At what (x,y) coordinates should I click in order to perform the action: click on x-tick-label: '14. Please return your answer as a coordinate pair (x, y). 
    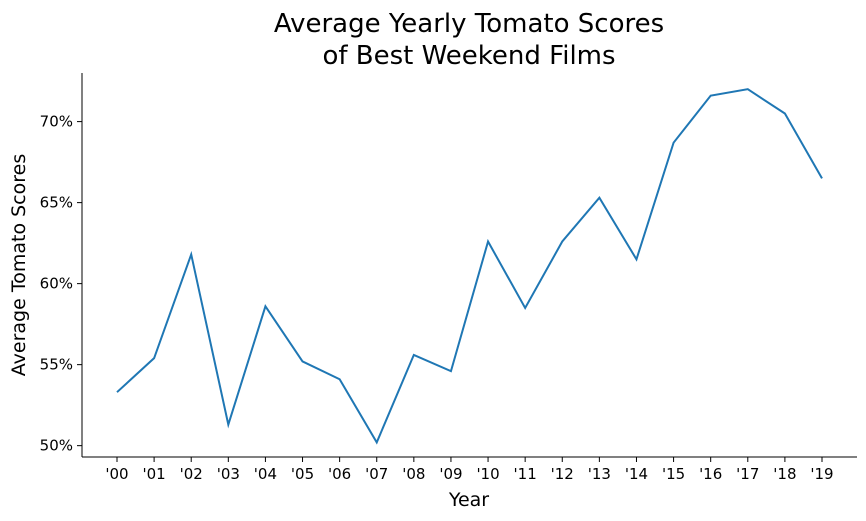
    Looking at the image, I should click on (636, 474).